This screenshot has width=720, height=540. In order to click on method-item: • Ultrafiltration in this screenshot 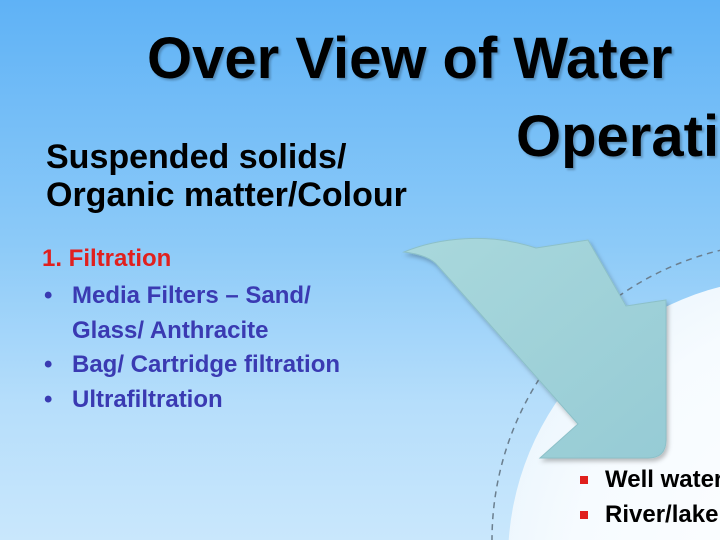, I will do `click(192, 400)`.